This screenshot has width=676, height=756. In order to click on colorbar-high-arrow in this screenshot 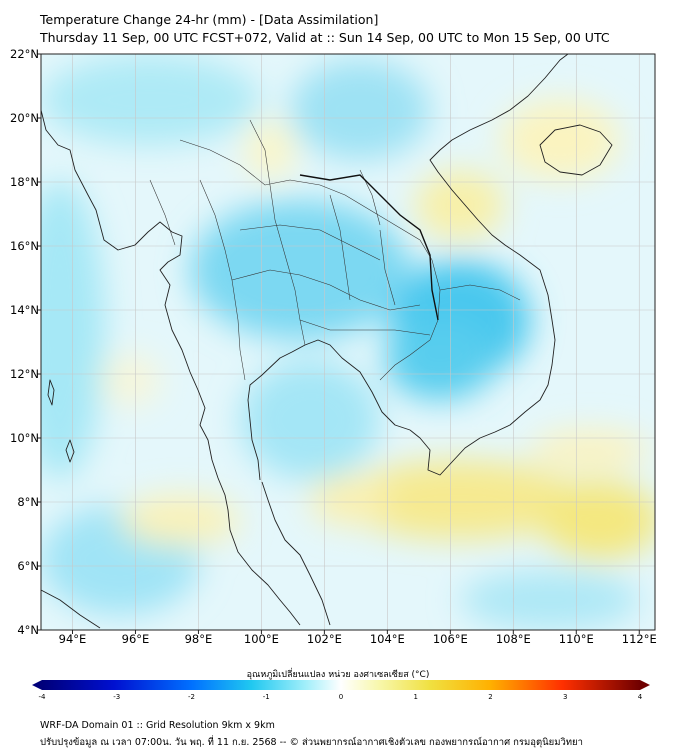, I will do `click(645, 685)`.